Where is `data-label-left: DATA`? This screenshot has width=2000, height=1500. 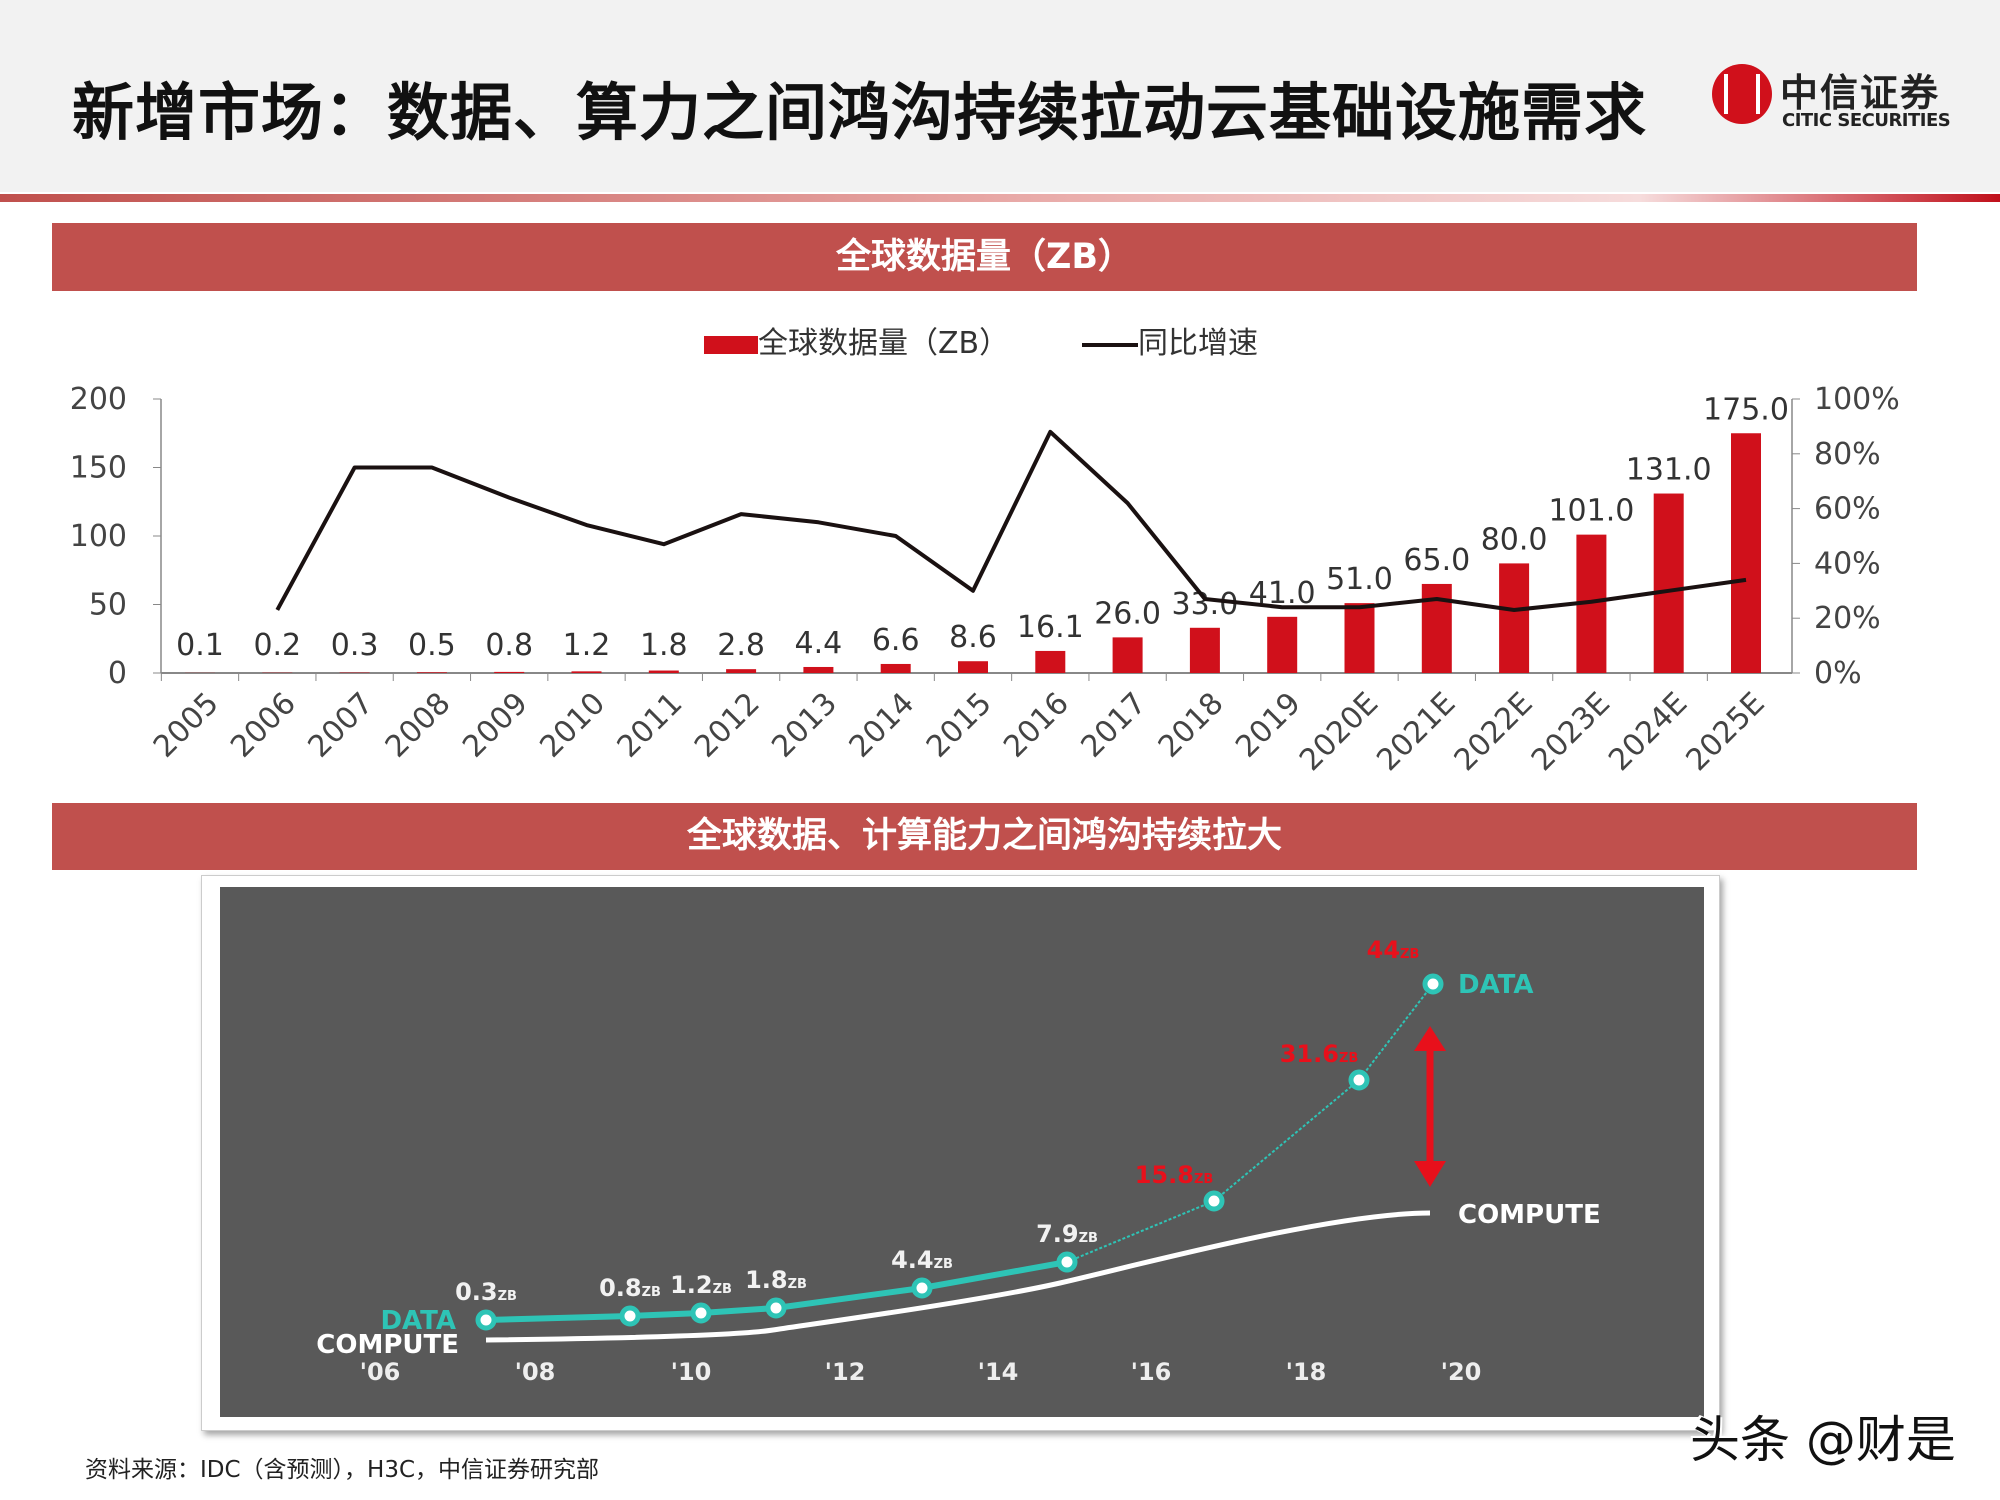 data-label-left: DATA is located at coordinates (418, 1321).